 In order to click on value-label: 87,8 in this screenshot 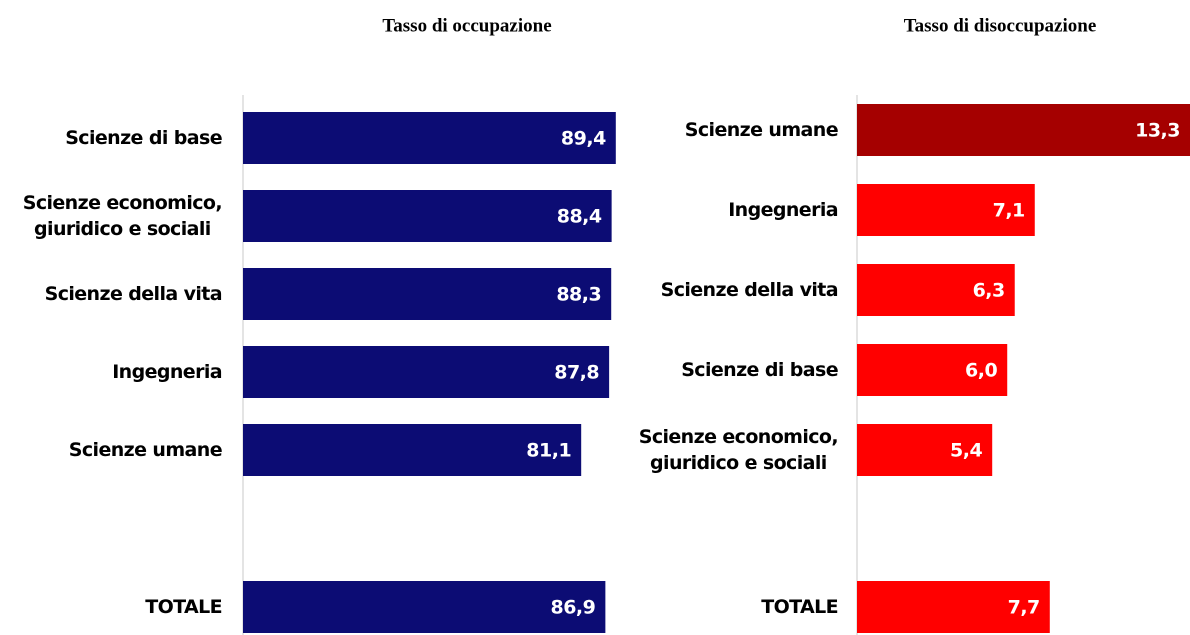, I will do `click(576, 373)`.